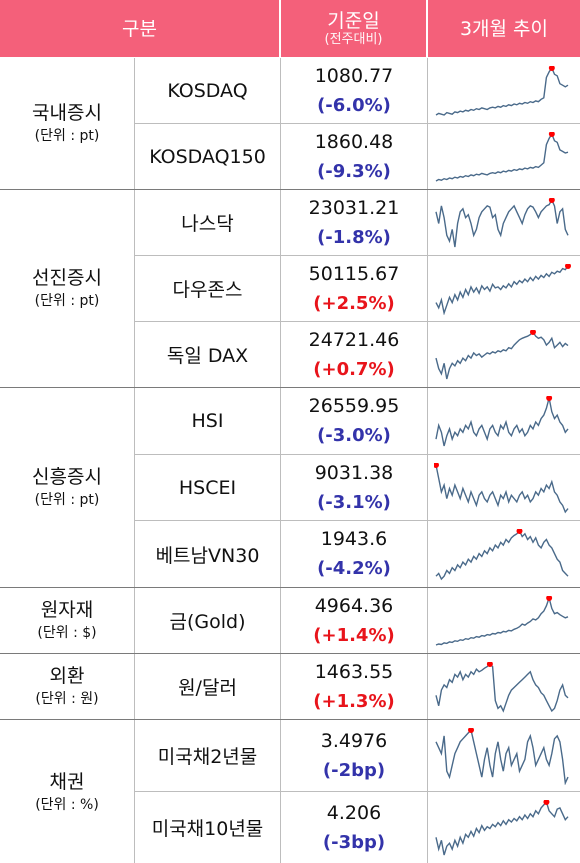 The height and width of the screenshot is (863, 580). Describe the element at coordinates (354, 75) in the screenshot. I see `row-value: 1080.77` at that location.